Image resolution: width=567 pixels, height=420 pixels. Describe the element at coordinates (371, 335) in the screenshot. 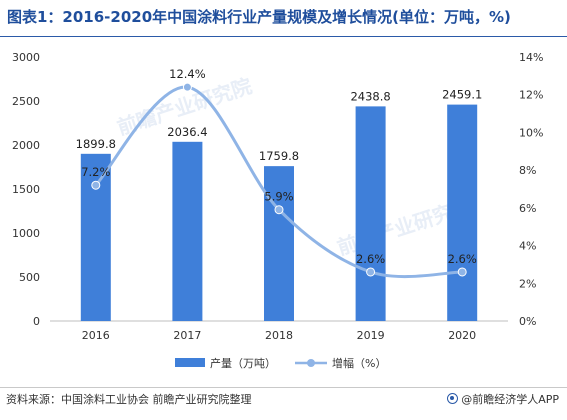

I see `x-tick-2019: 2019` at that location.